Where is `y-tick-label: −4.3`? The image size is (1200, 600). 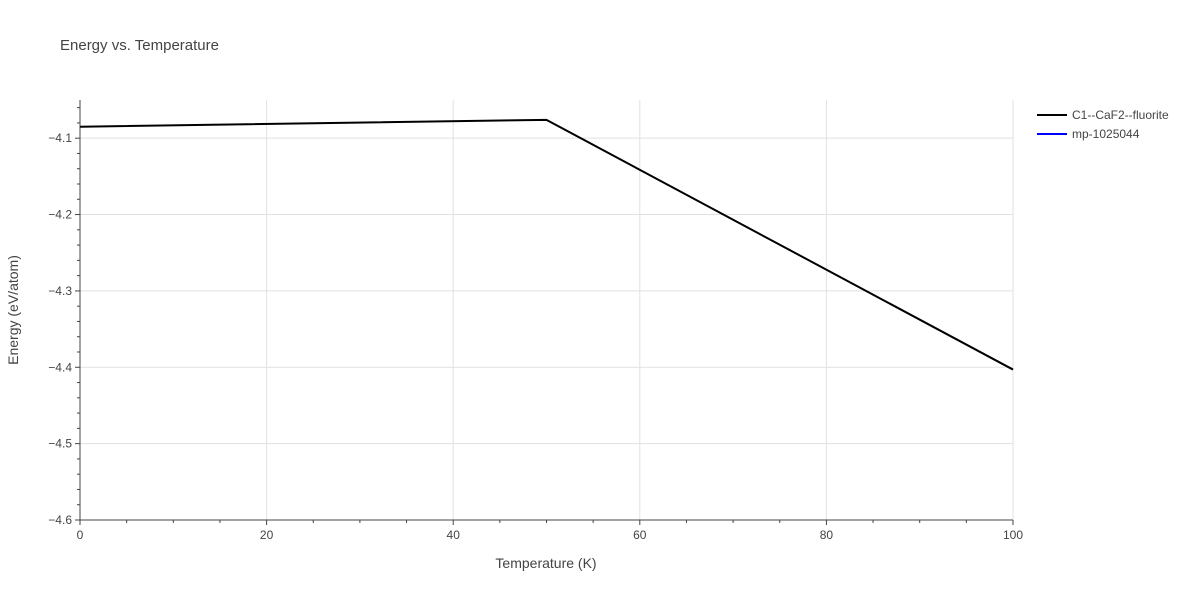 y-tick-label: −4.3 is located at coordinates (60, 291).